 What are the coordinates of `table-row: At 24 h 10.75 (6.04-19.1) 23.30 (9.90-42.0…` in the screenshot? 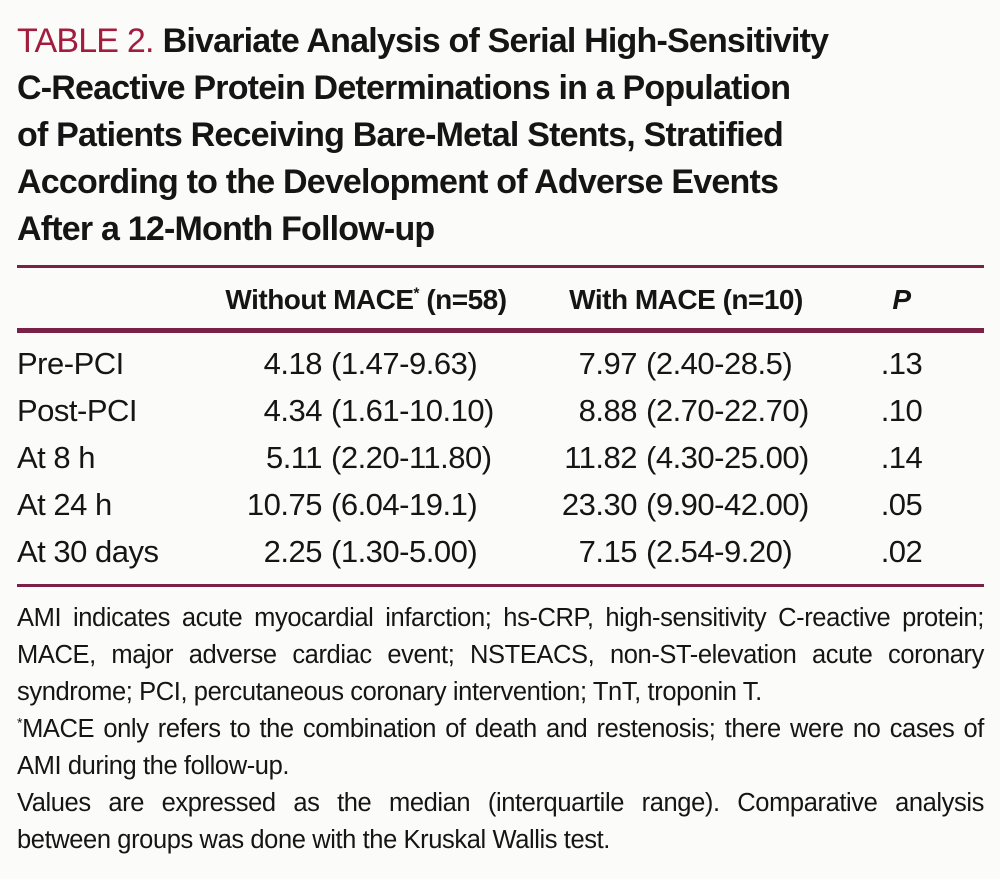 It's located at (500, 504).